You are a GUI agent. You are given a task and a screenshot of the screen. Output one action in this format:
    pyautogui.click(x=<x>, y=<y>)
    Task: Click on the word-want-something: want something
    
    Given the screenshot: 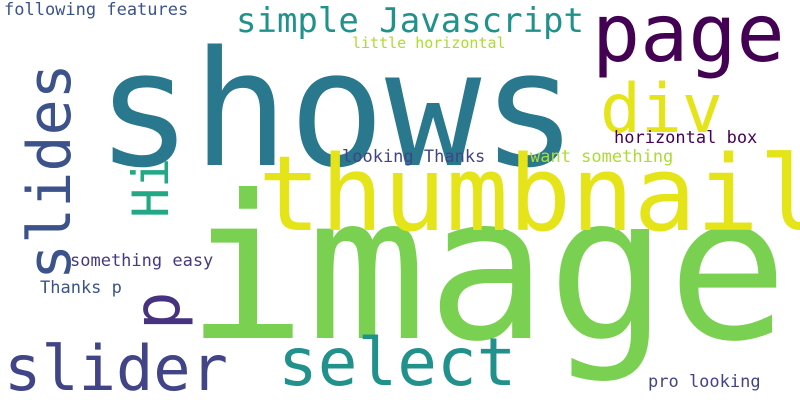 What is the action you would take?
    pyautogui.click(x=602, y=157)
    